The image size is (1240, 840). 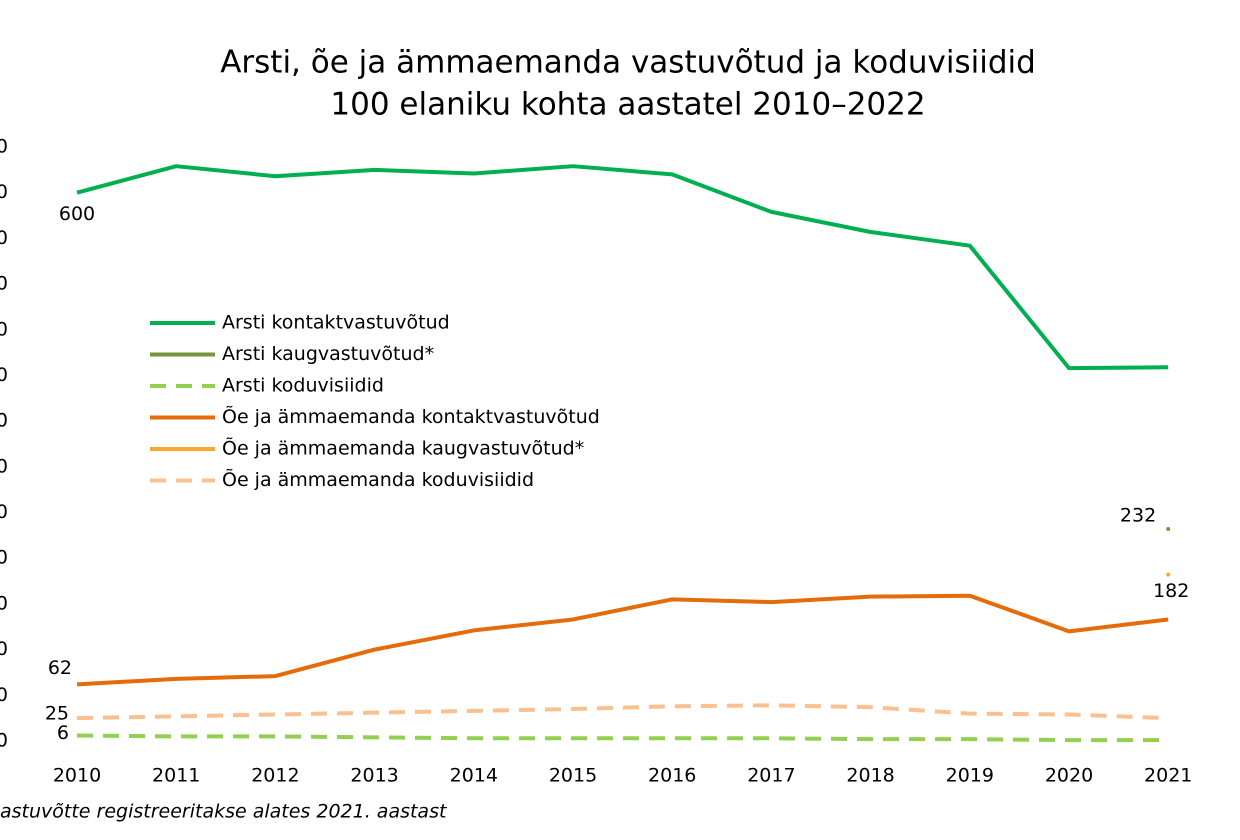 What do you see at coordinates (77, 776) in the screenshot?
I see `x-tick-label: 2010` at bounding box center [77, 776].